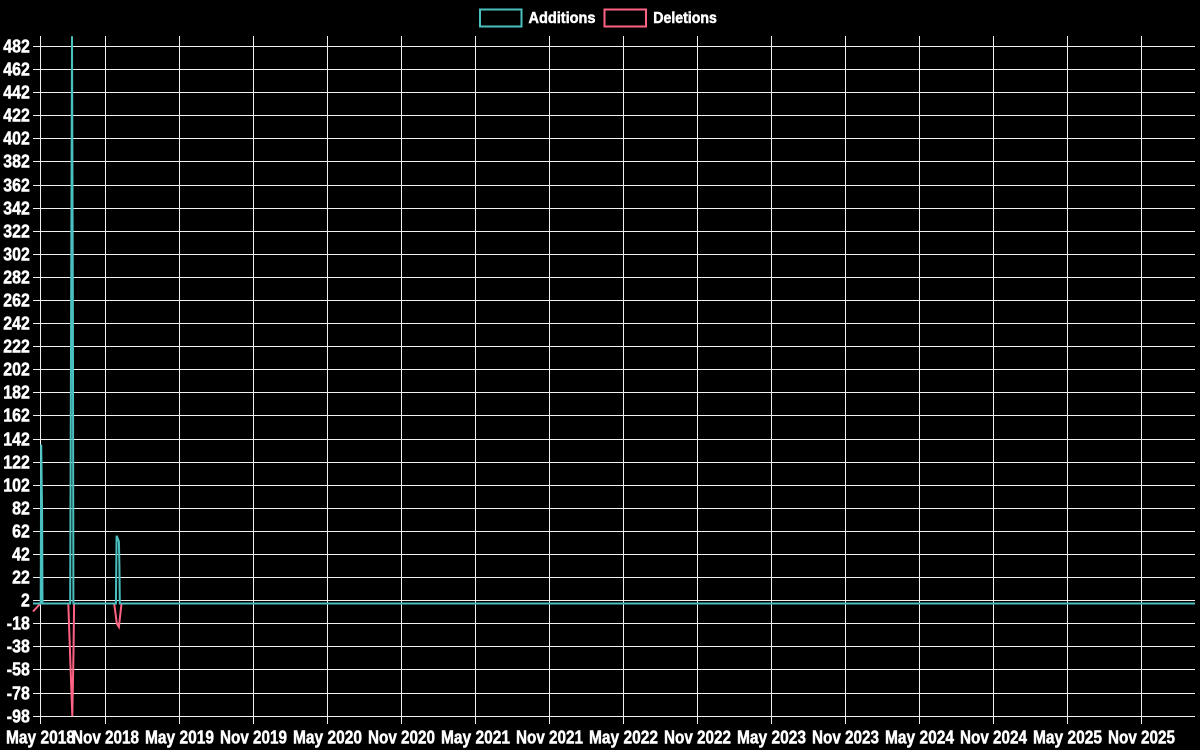 Image resolution: width=1200 pixels, height=750 pixels. What do you see at coordinates (16, 116) in the screenshot?
I see `svg-text: 422` at bounding box center [16, 116].